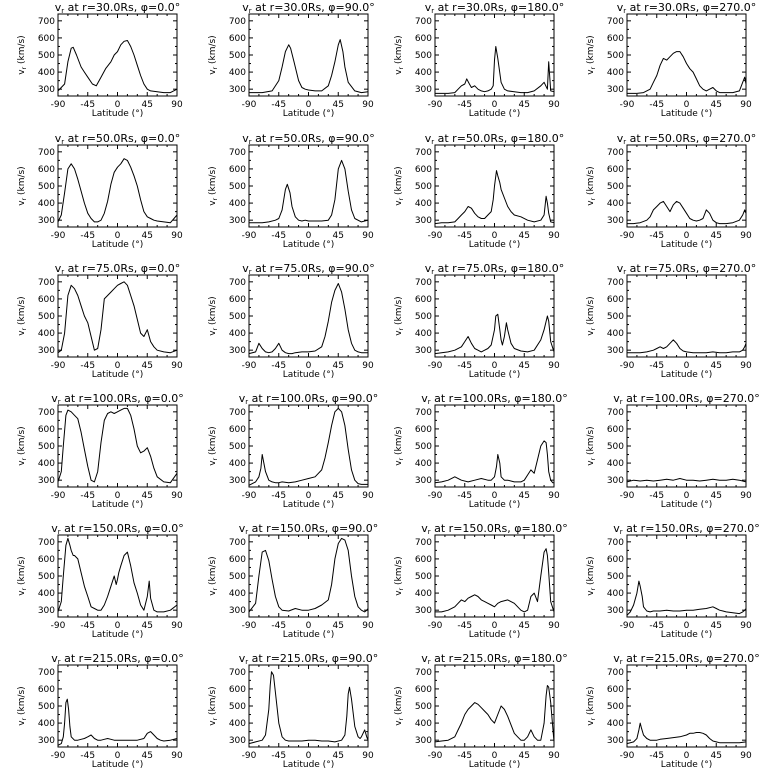 The height and width of the screenshot is (768, 768). I want to click on y-axis-label-r150.0-phi180.0: vr (km/s), so click(399, 575).